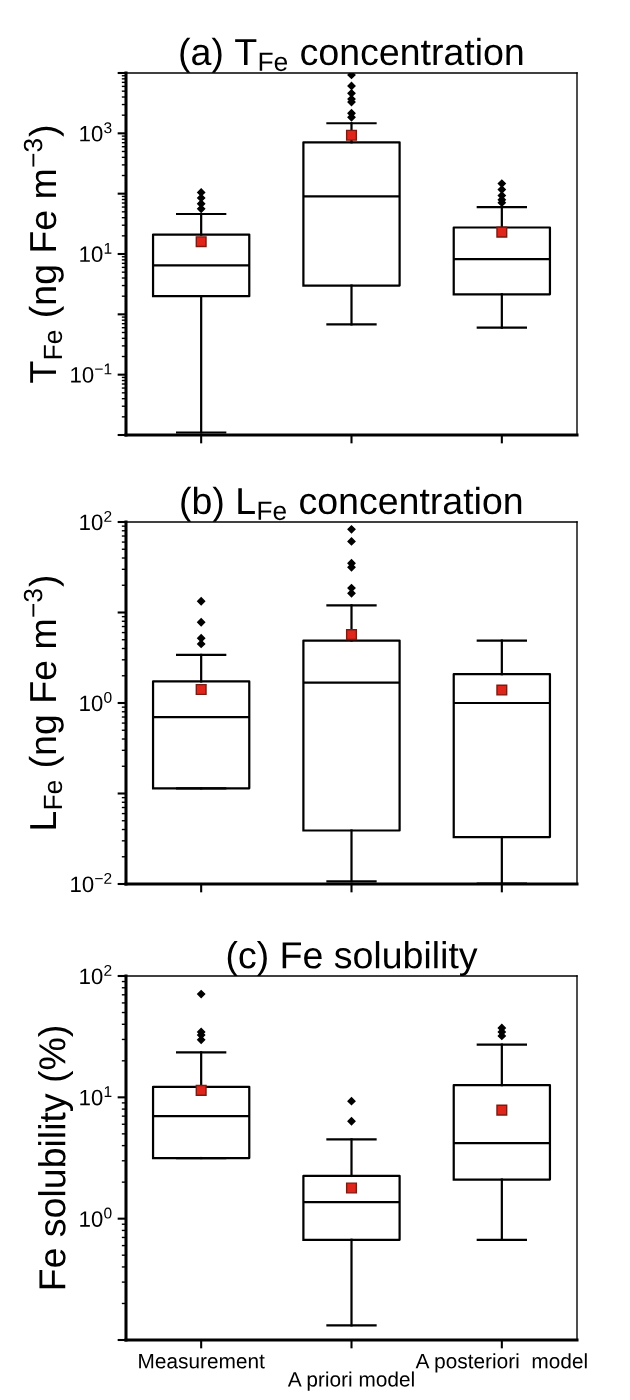 Image resolution: width=630 pixels, height=1400 pixels. What do you see at coordinates (43, 702) in the screenshot?
I see `y-axis-title: L$_{Fe}$ (ng Fe m$^{−3}$)` at bounding box center [43, 702].